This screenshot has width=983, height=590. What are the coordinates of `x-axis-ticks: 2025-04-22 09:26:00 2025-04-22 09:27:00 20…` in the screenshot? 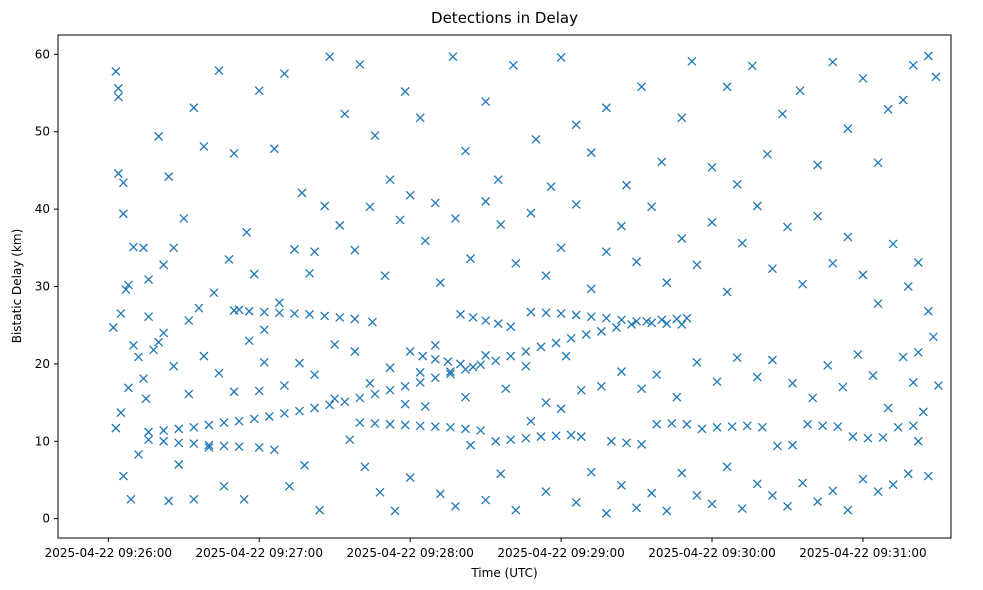 It's located at (486, 549).